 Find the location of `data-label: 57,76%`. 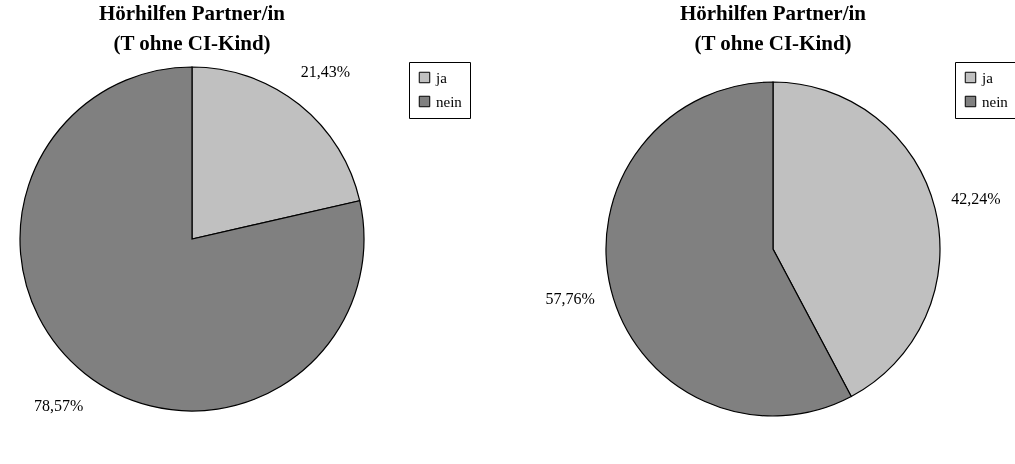

data-label: 57,76% is located at coordinates (570, 299).